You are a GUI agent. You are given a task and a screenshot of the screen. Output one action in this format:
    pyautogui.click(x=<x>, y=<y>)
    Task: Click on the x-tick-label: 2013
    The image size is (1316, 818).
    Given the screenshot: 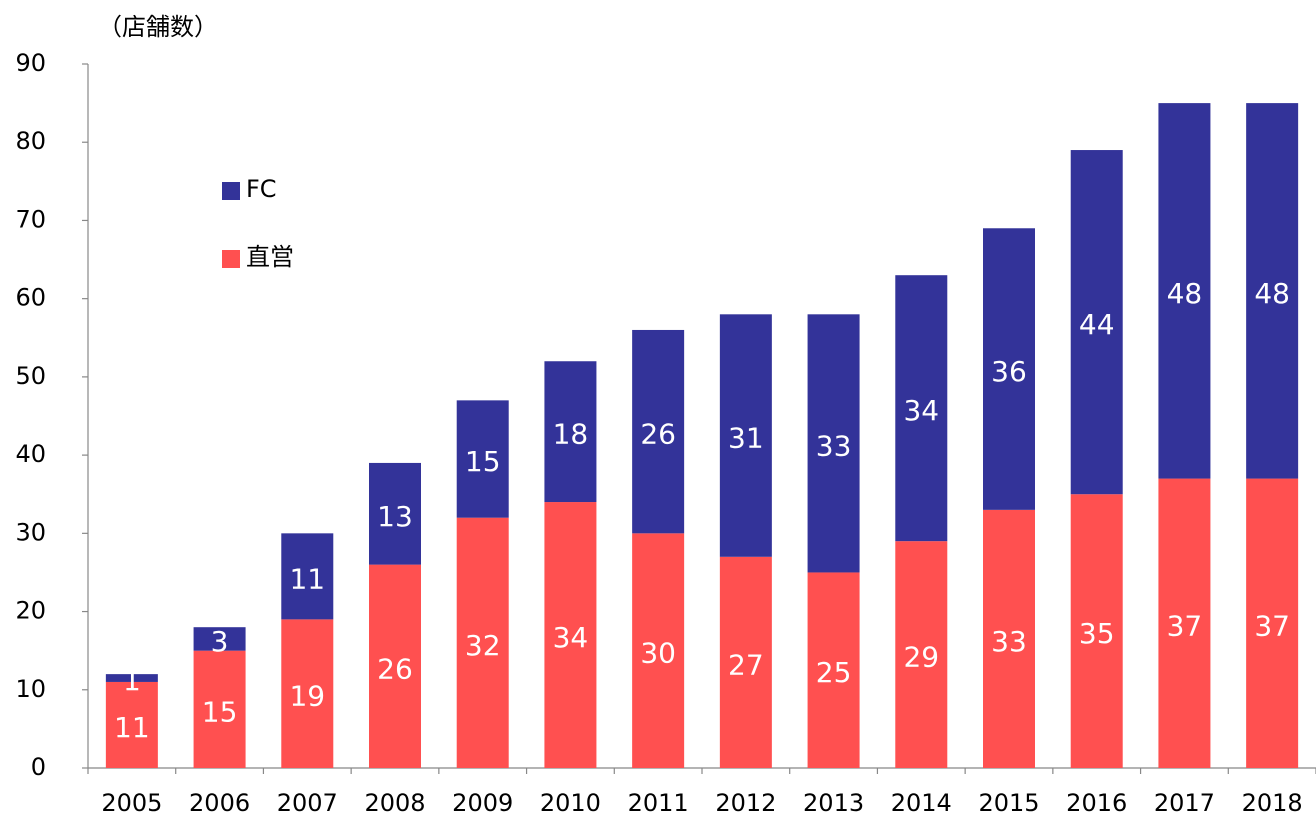 What is the action you would take?
    pyautogui.click(x=833, y=803)
    